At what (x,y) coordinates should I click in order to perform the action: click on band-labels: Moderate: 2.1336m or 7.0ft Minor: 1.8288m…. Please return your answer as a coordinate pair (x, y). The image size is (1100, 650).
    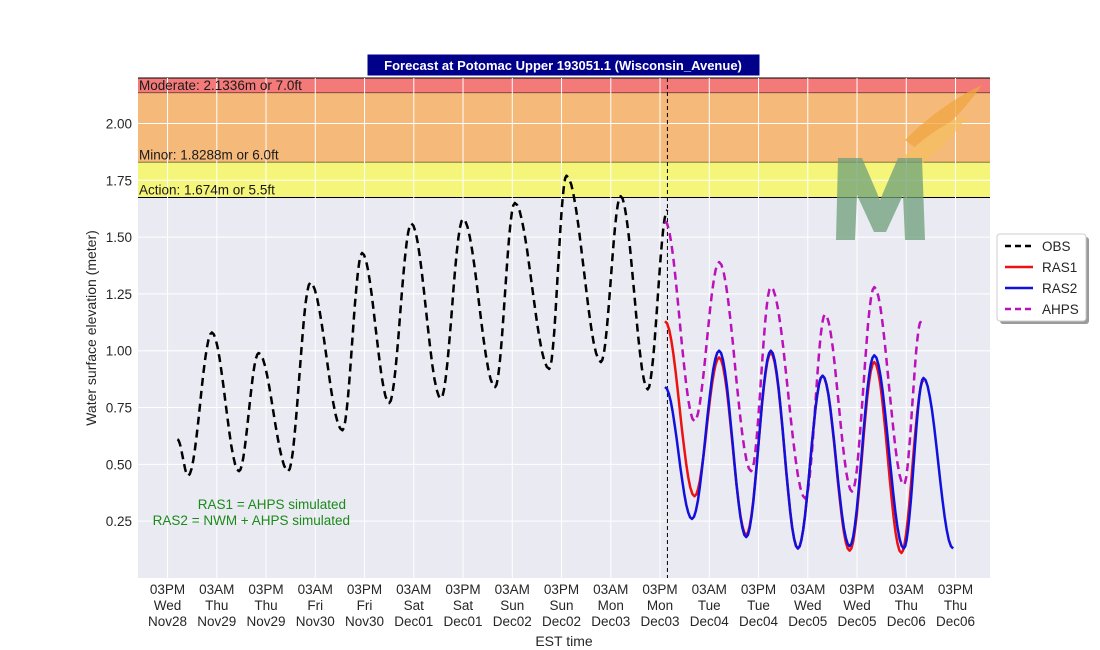
    Looking at the image, I should click on (220, 137).